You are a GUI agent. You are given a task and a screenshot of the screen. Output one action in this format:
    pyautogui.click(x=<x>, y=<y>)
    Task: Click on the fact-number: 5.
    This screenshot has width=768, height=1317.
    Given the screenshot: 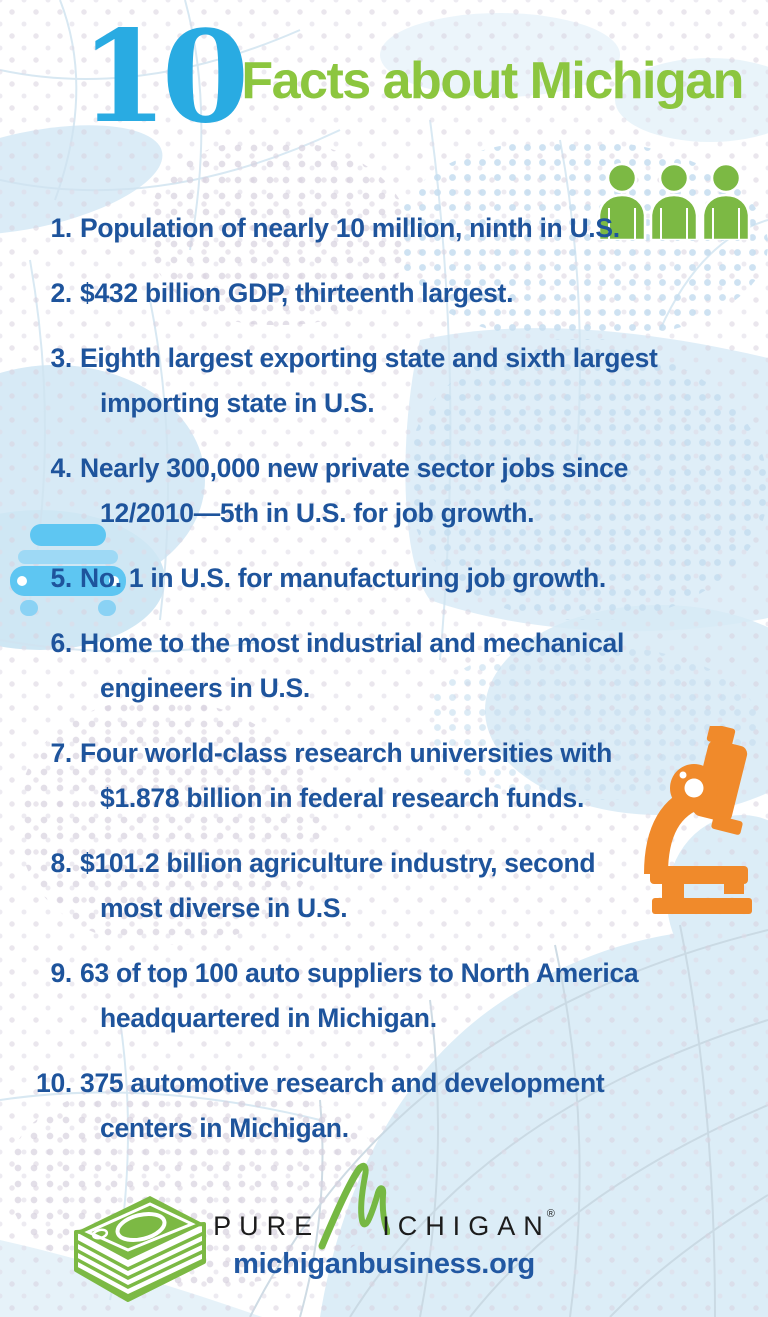 What is the action you would take?
    pyautogui.click(x=61, y=578)
    